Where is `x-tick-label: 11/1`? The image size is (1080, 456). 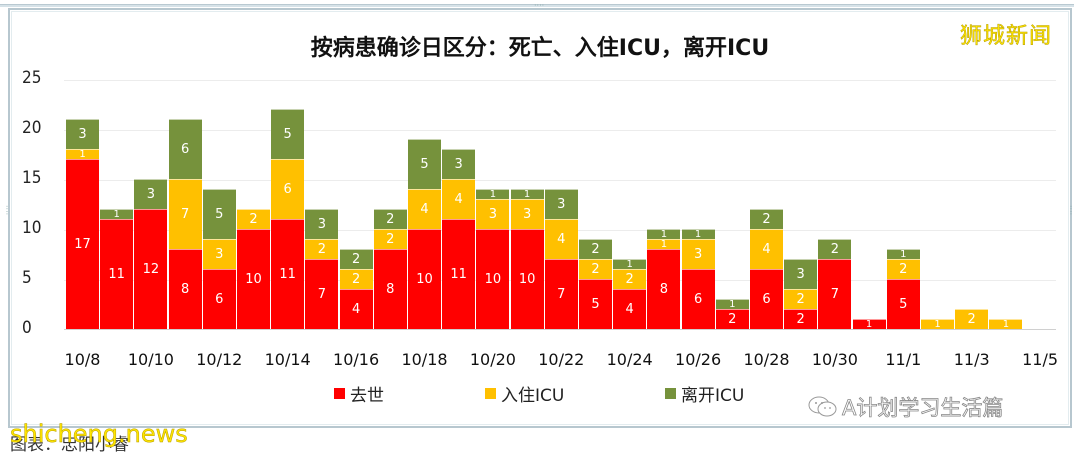 x-tick-label: 11/1 is located at coordinates (903, 359).